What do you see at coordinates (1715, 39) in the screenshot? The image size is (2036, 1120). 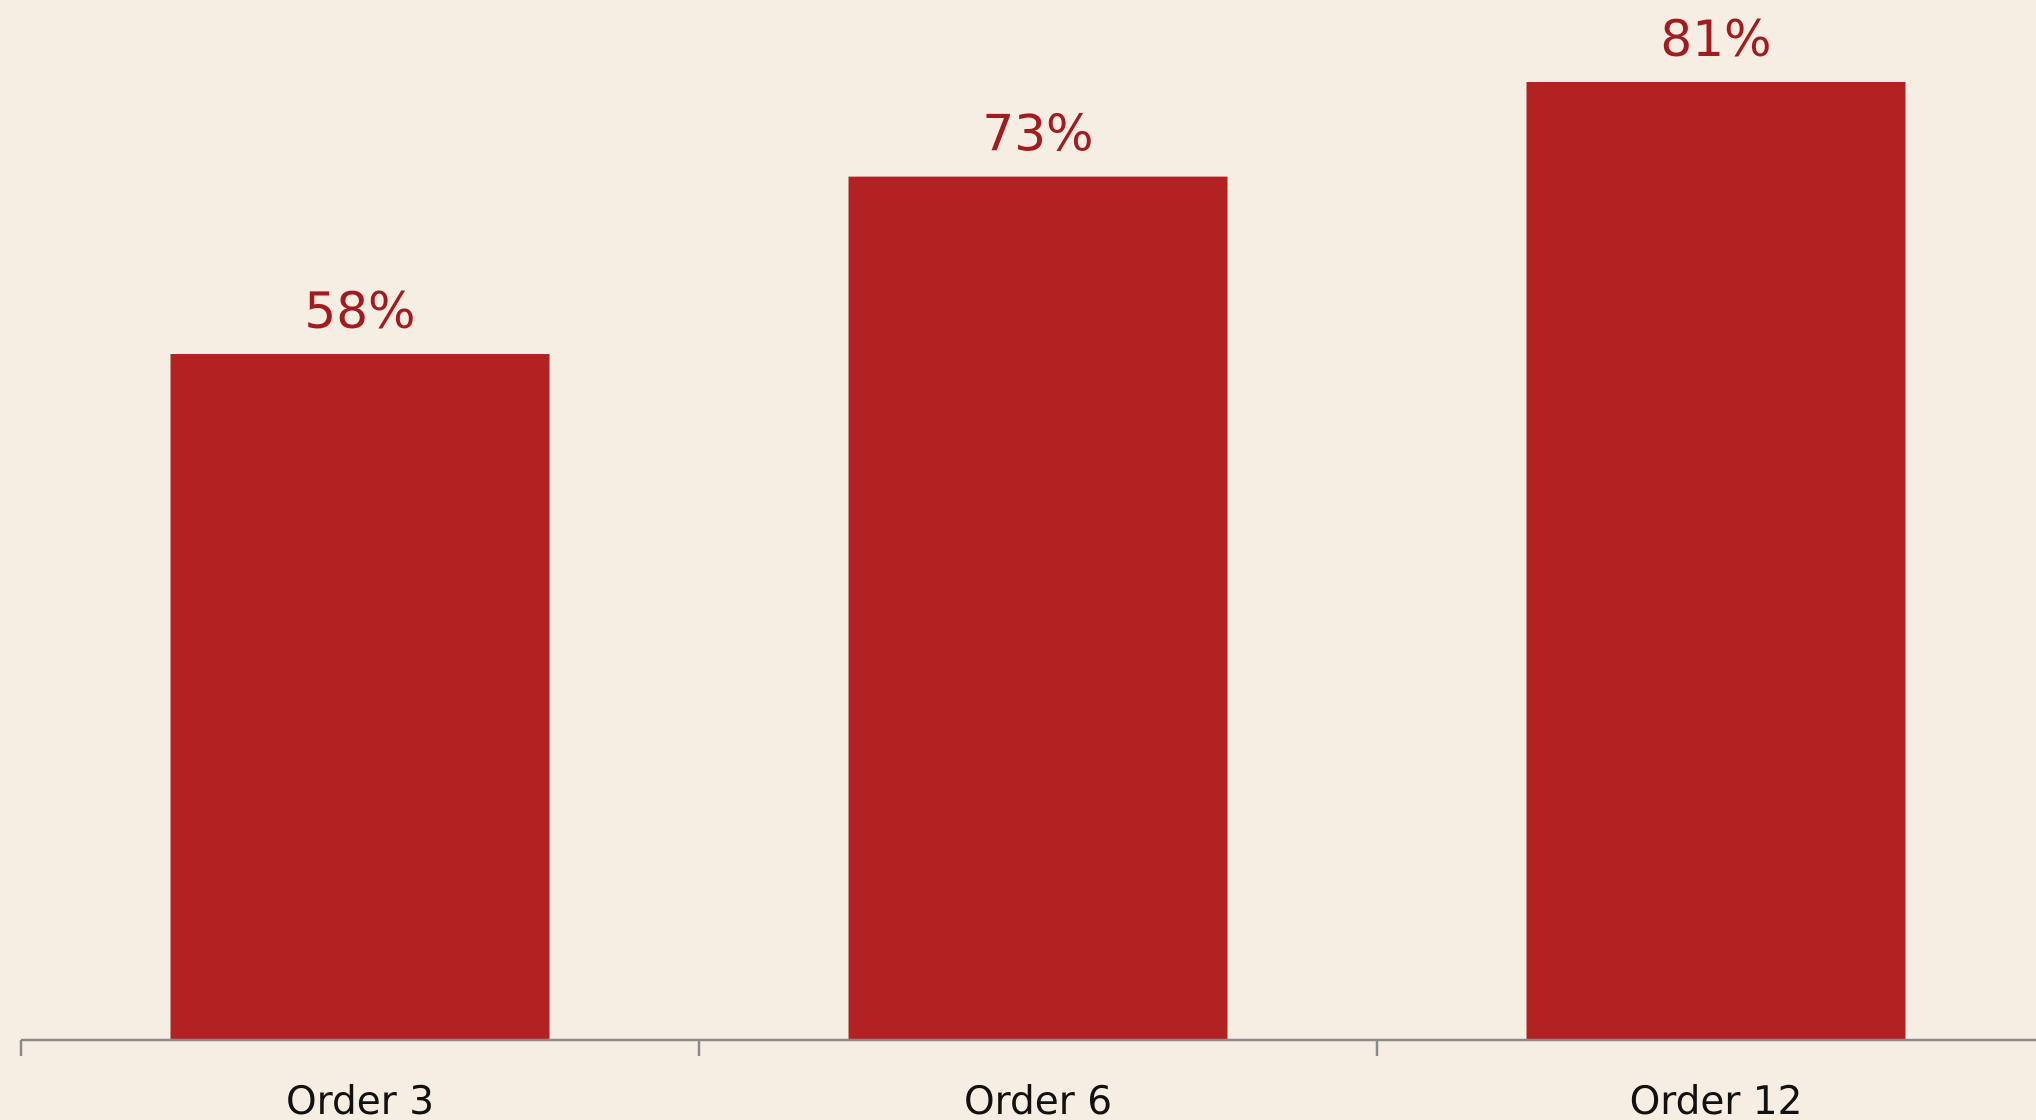 I see `data-label: 81%` at bounding box center [1715, 39].